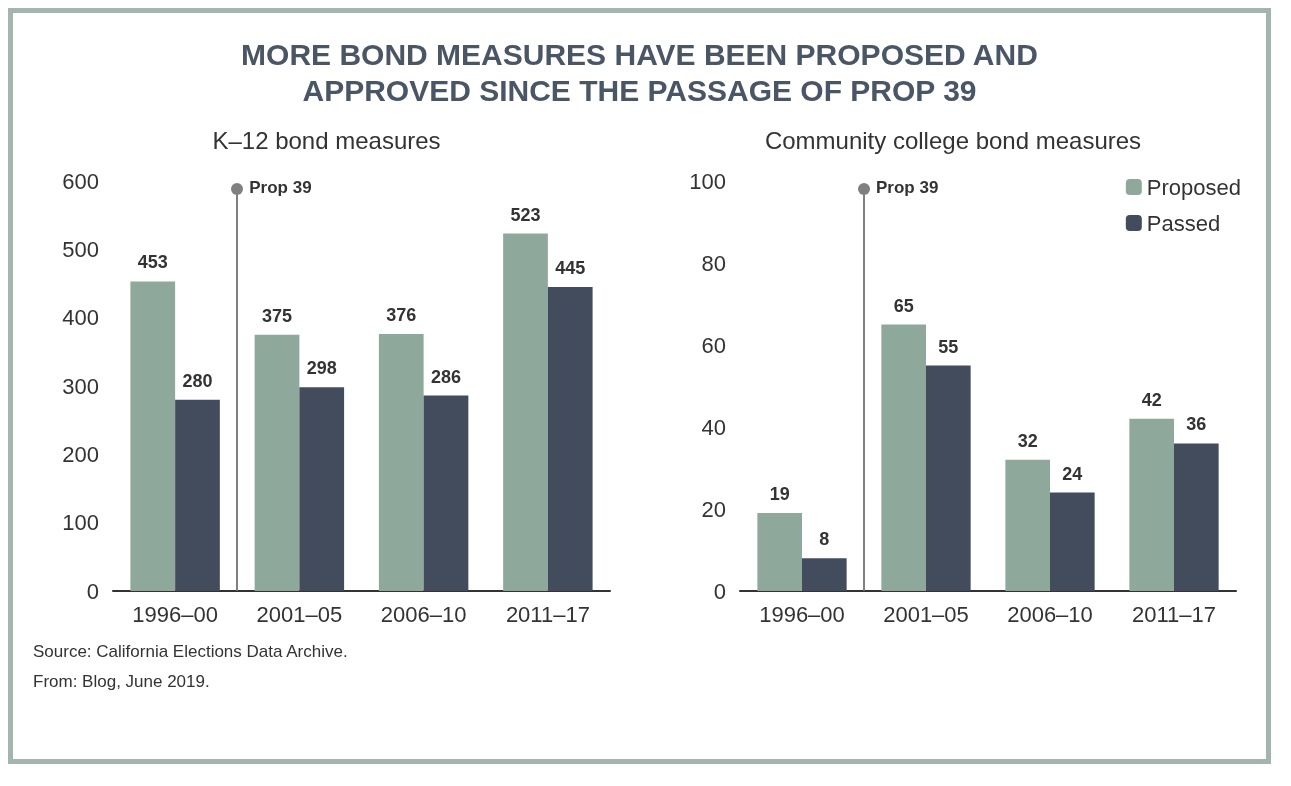  I want to click on data-label: 280, so click(197, 380).